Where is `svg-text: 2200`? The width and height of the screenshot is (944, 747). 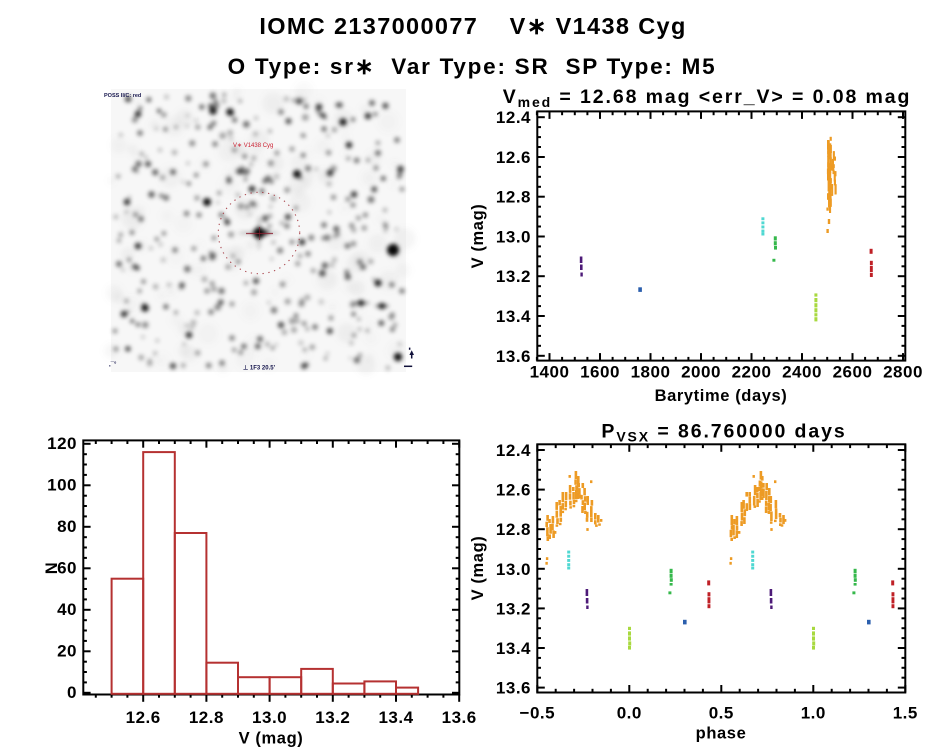
svg-text: 2200 is located at coordinates (752, 372).